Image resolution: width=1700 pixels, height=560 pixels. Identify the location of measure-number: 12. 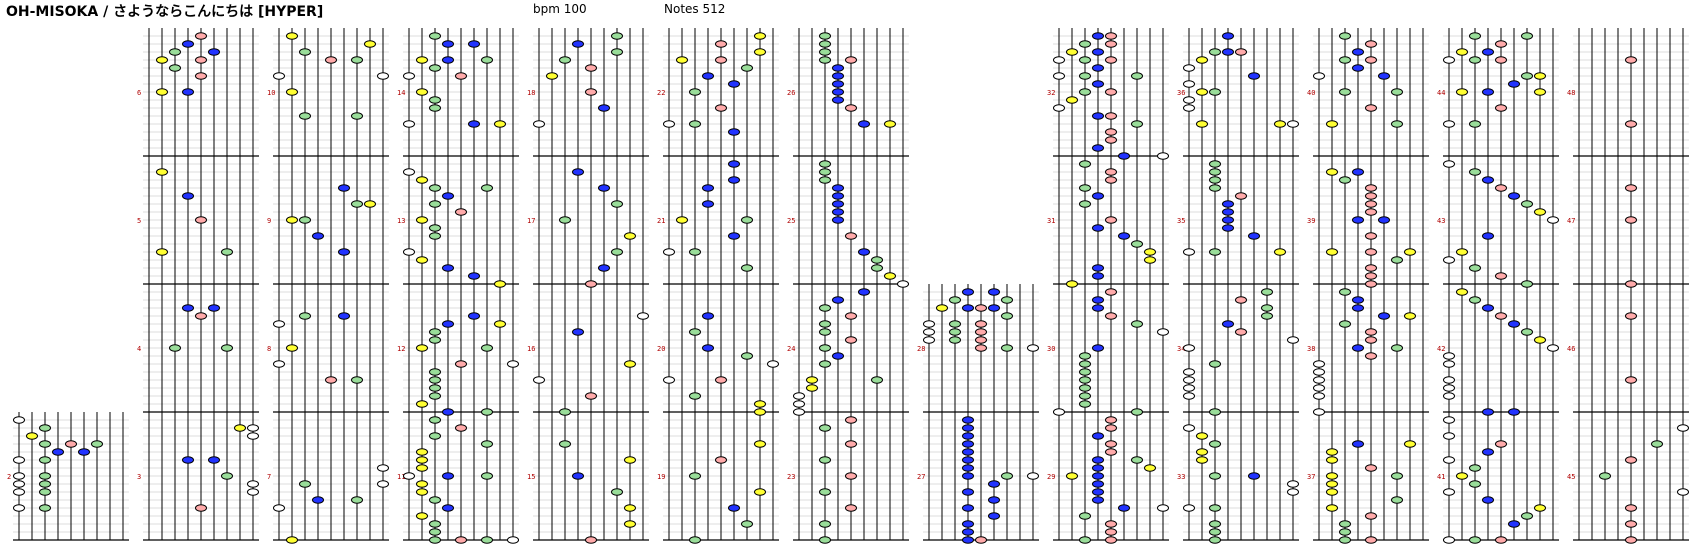
(401, 349).